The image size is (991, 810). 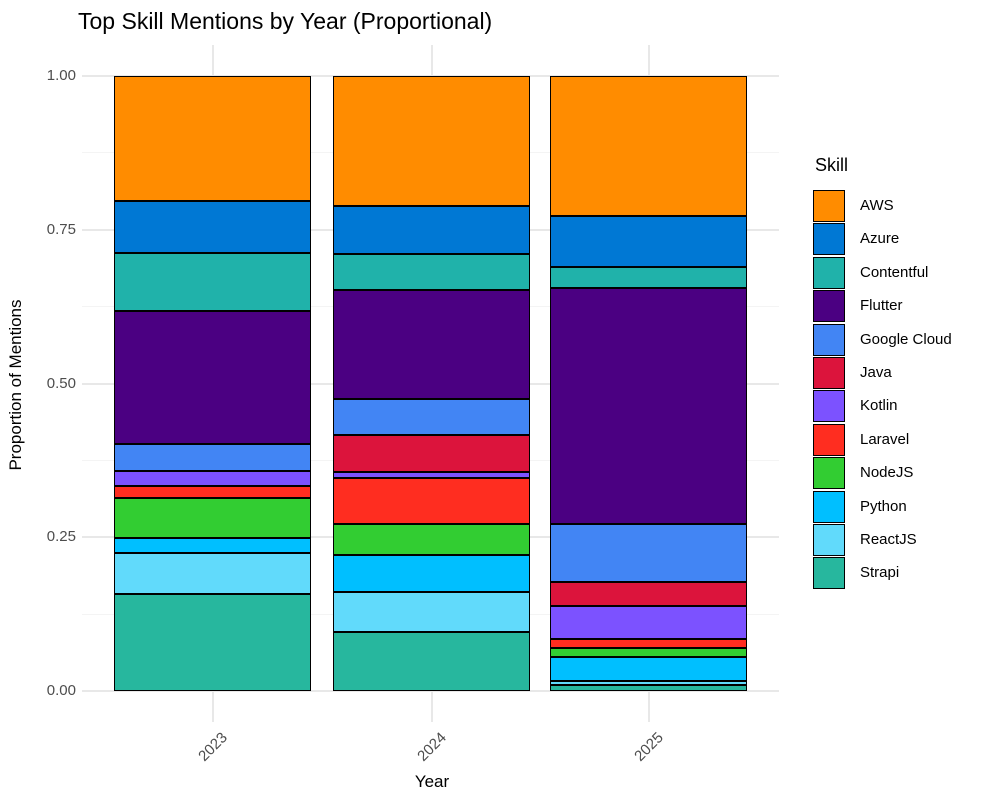 What do you see at coordinates (431, 747) in the screenshot?
I see `x-tick-label-text: 2024` at bounding box center [431, 747].